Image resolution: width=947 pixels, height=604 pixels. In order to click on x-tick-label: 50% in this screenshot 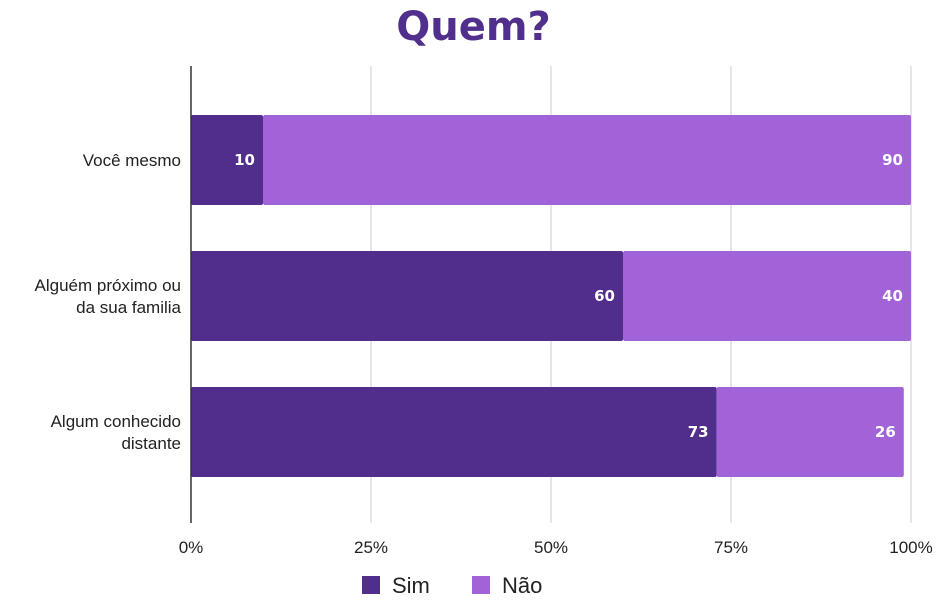, I will do `click(551, 547)`.